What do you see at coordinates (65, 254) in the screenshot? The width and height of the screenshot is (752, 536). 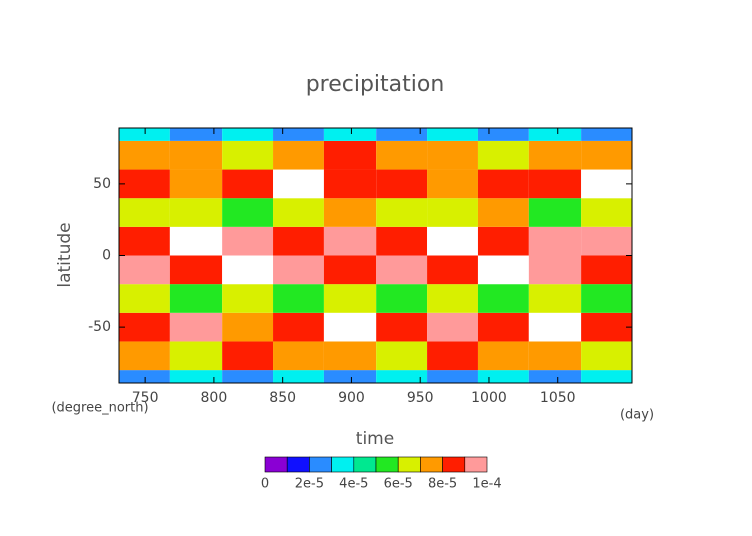 I see `y-axis-label: latitude` at bounding box center [65, 254].